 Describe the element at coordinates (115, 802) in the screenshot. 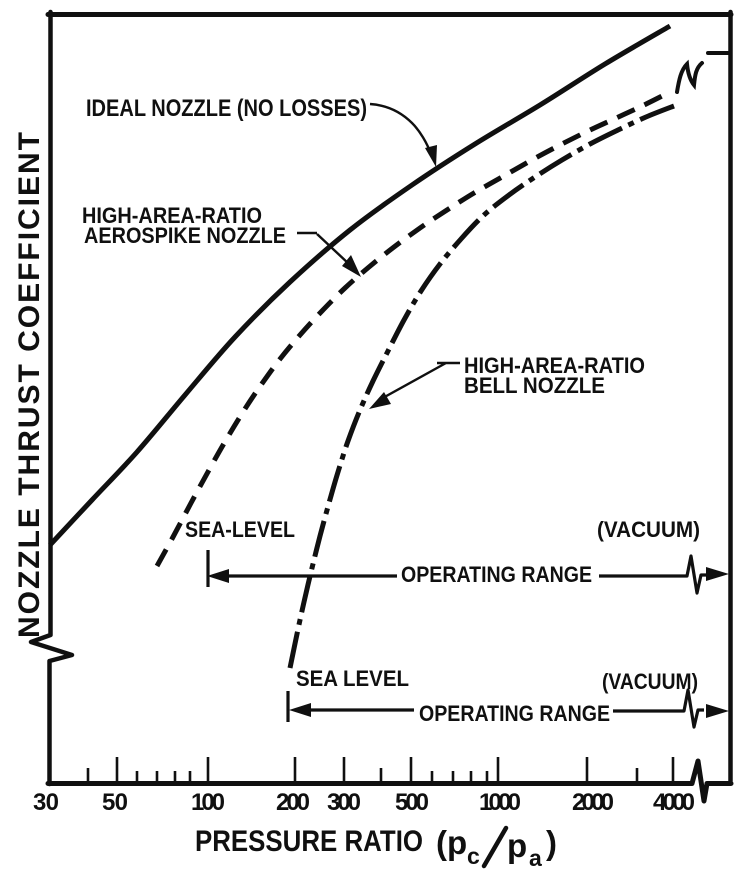

I see `svg-text: 50` at that location.